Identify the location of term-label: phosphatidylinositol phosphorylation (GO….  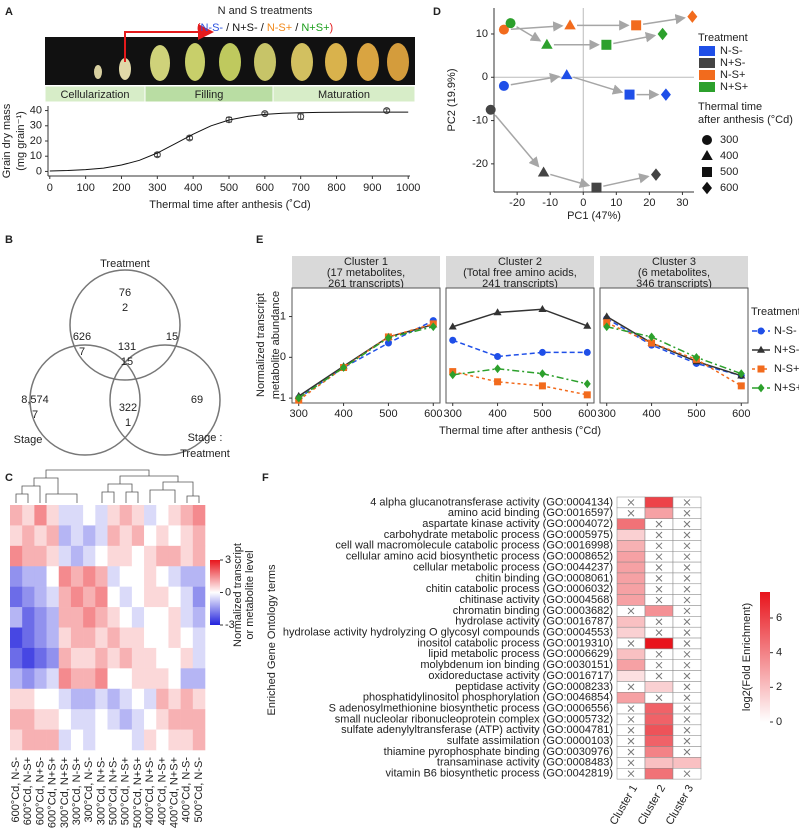
(488, 698).